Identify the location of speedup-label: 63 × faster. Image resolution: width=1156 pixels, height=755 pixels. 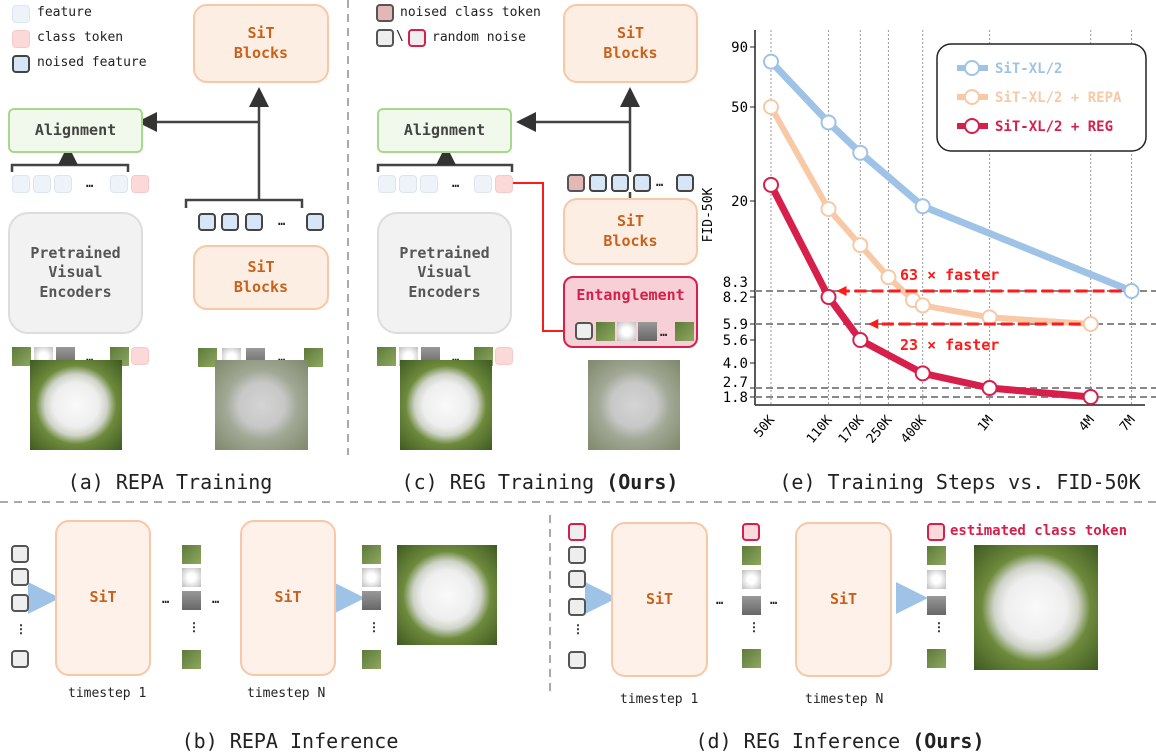
(949, 275).